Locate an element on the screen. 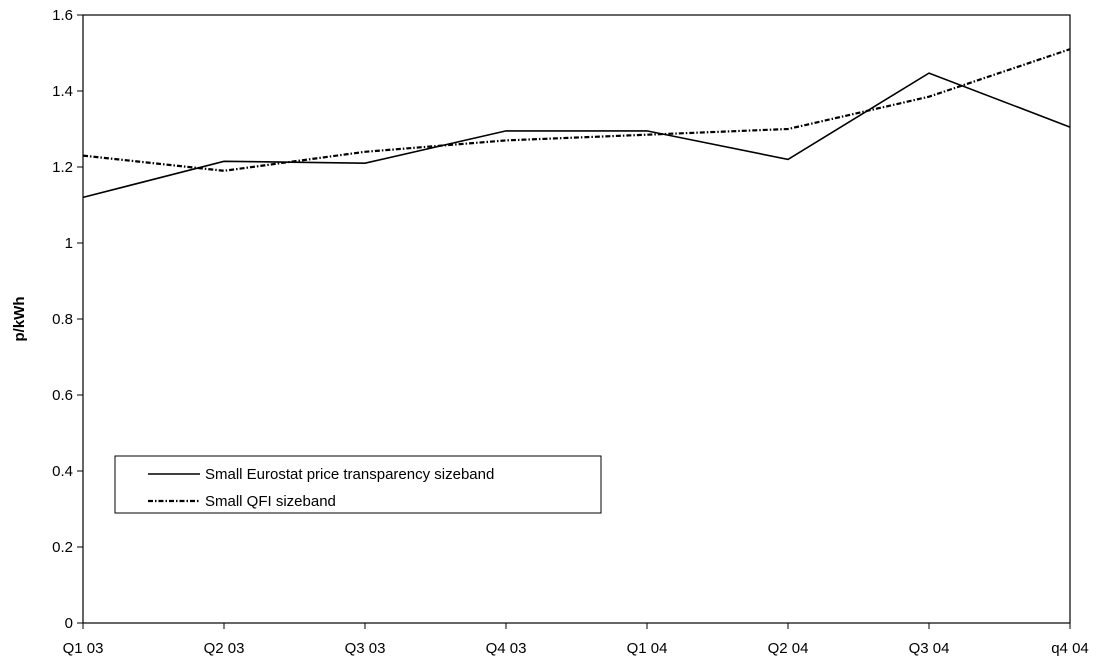  x-tick-label: Q2 03 is located at coordinates (224, 648).